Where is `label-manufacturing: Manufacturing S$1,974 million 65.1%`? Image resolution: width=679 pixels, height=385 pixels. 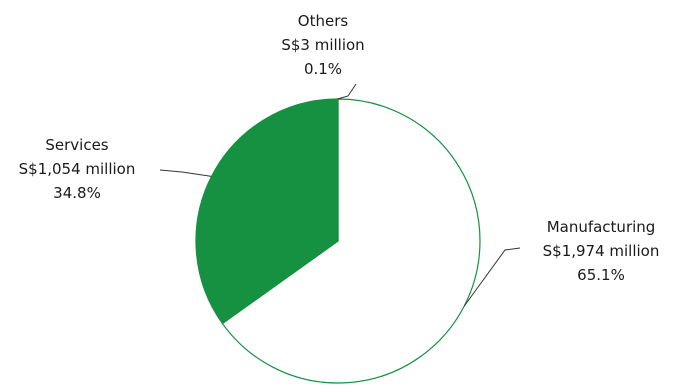 label-manufacturing: Manufacturing S$1,974 million 65.1% is located at coordinates (601, 251).